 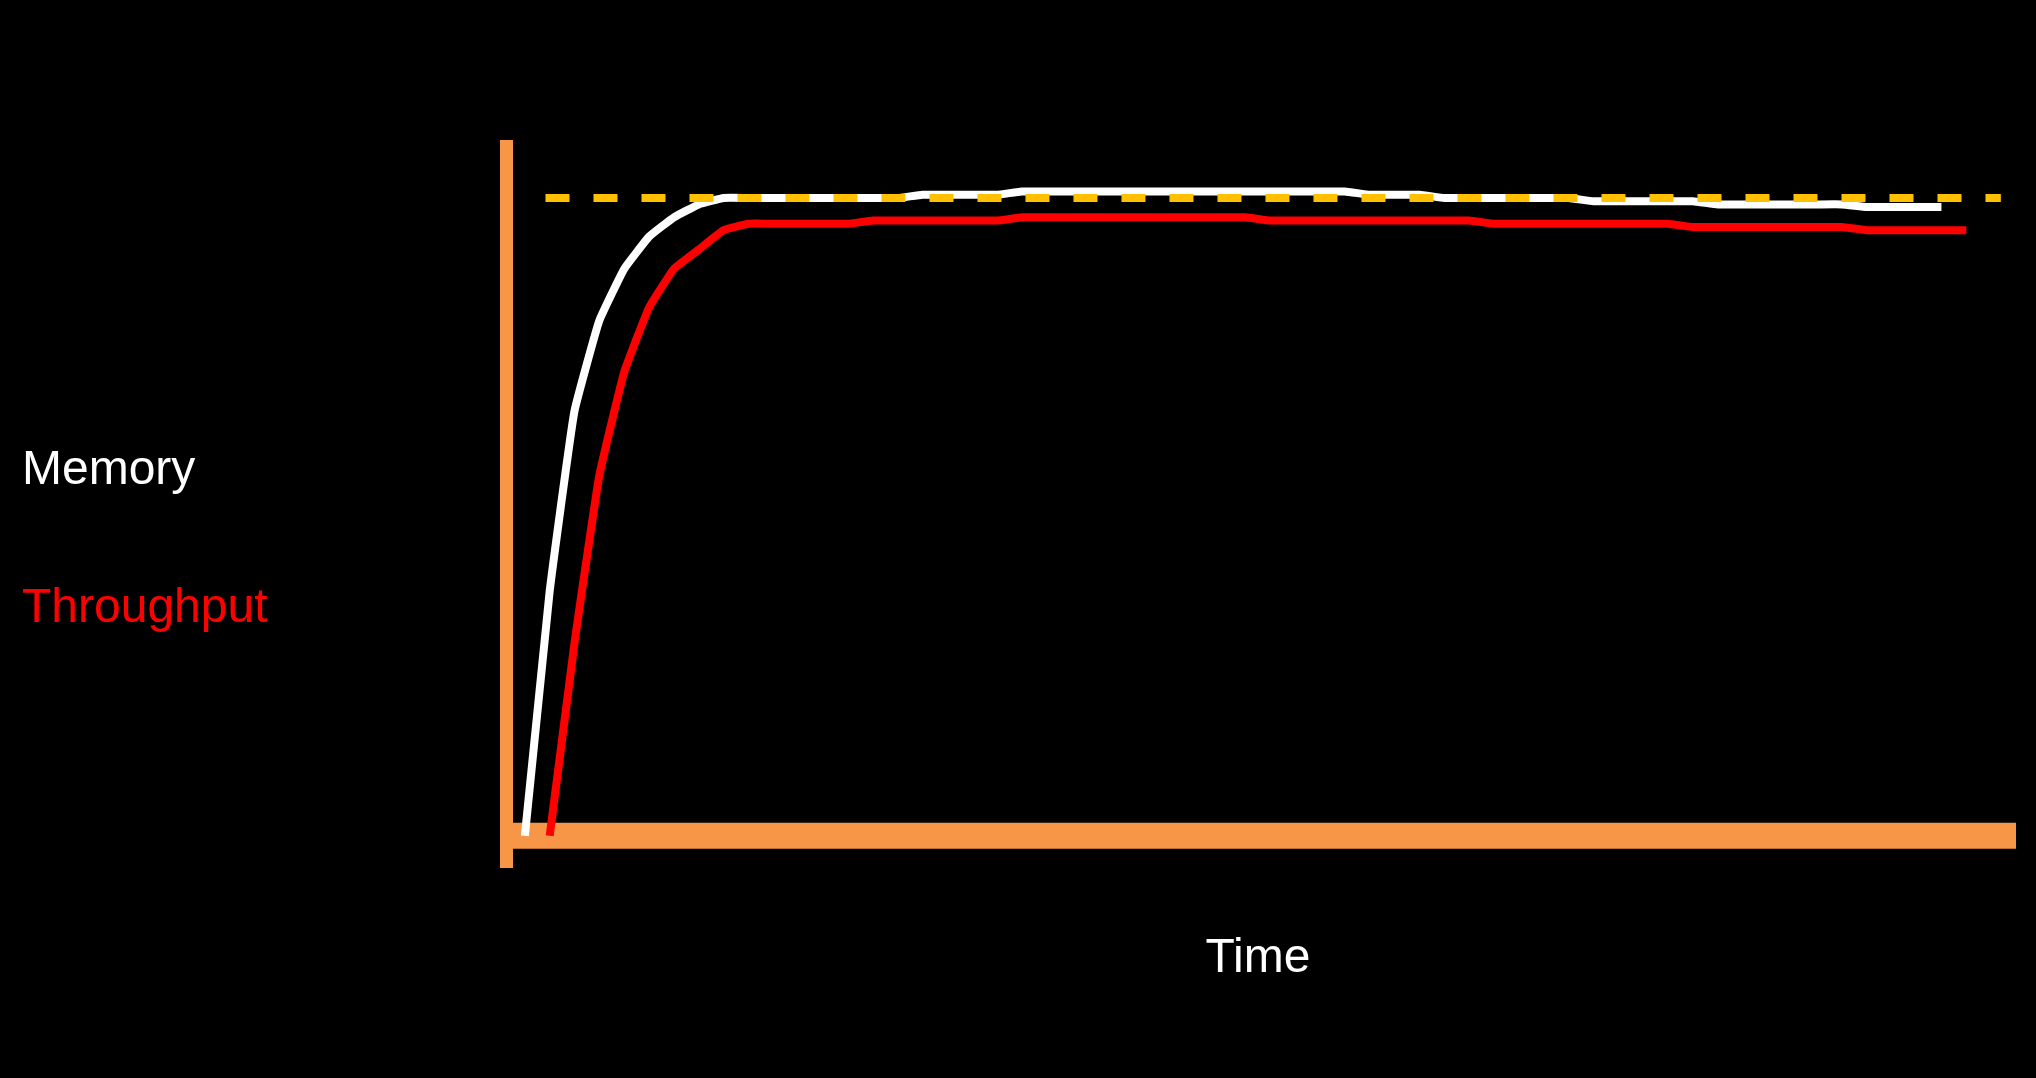 What do you see at coordinates (1258, 956) in the screenshot?
I see `x-axis-title: Time` at bounding box center [1258, 956].